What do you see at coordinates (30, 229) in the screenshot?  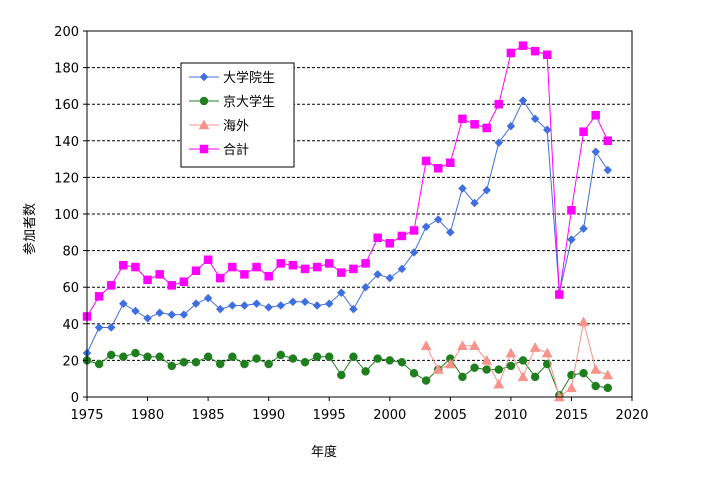 I see `y-axis-title: 参加者数` at bounding box center [30, 229].